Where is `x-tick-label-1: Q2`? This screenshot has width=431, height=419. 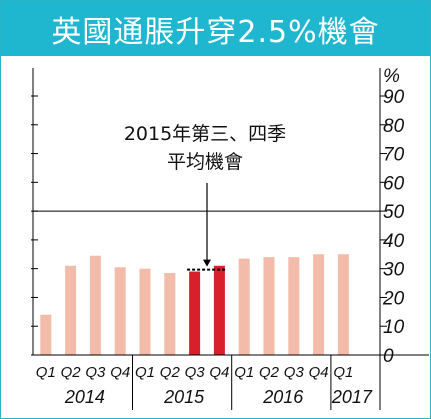 x-tick-label-1: Q2 is located at coordinates (71, 372).